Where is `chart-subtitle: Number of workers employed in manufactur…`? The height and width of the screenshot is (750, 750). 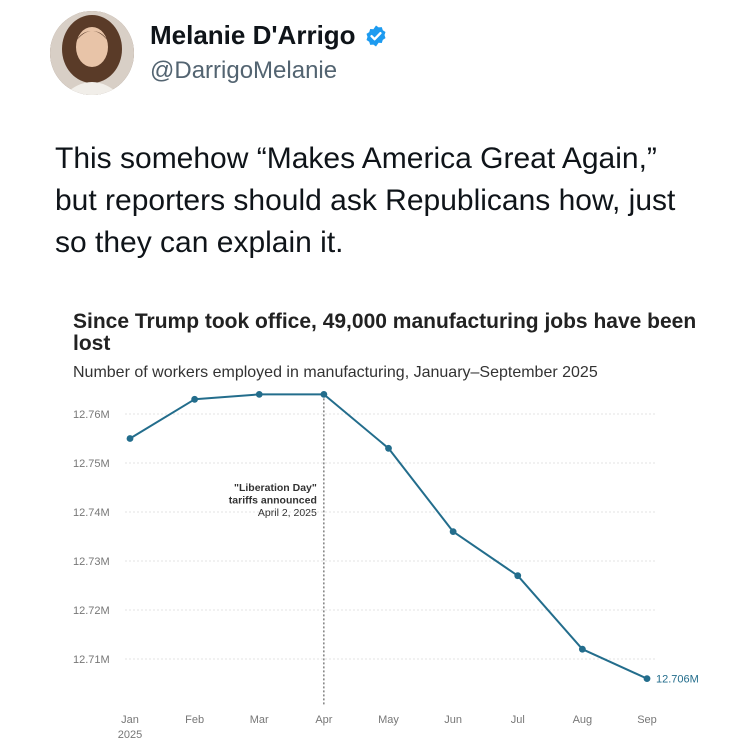
chart-subtitle: Number of workers employed in manufactur… is located at coordinates (335, 372).